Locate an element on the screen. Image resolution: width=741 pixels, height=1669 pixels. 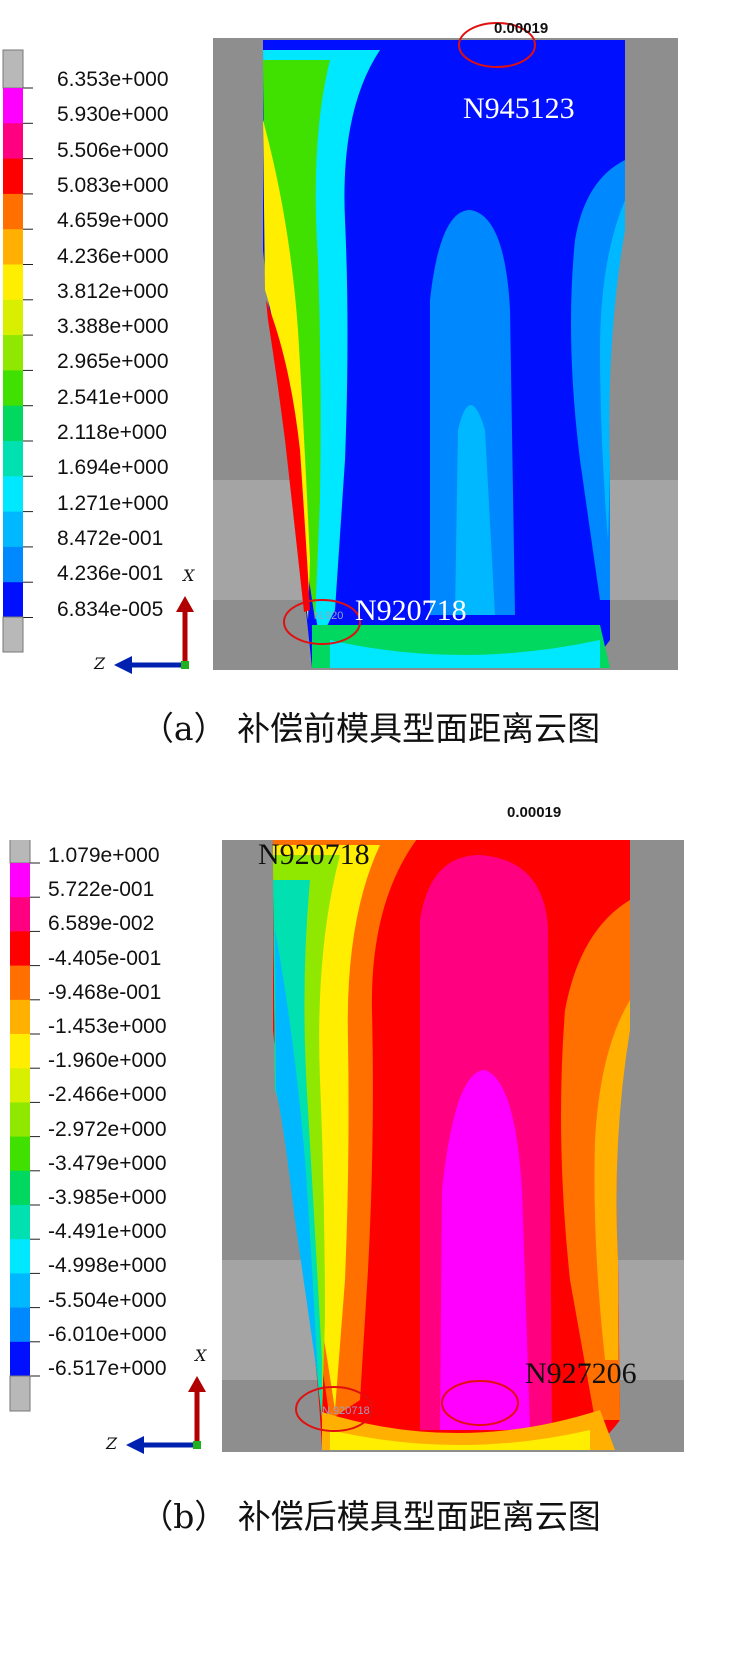
legend-label: -4.491e+000 is located at coordinates (107, 1232).